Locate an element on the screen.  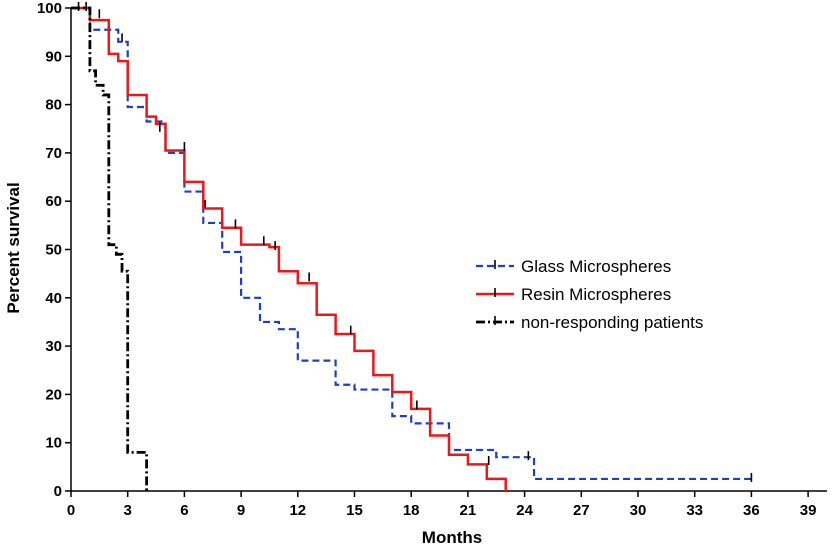
legend-label-3: non-responding patients is located at coordinates (612, 322).